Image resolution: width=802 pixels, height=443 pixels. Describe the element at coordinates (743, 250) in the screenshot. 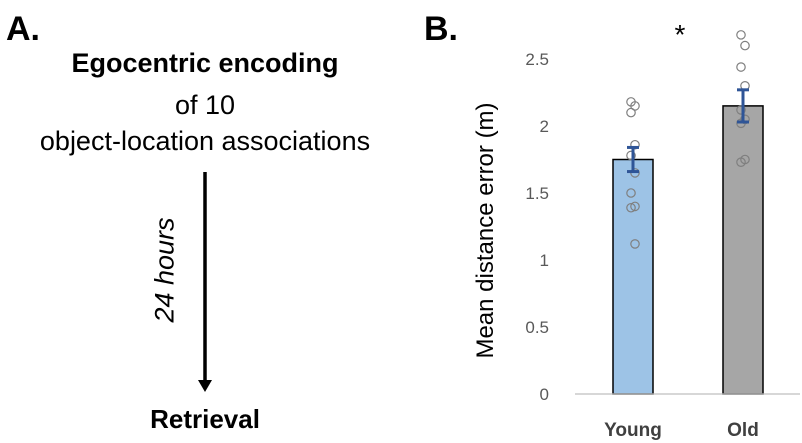

I see `bar-old` at that location.